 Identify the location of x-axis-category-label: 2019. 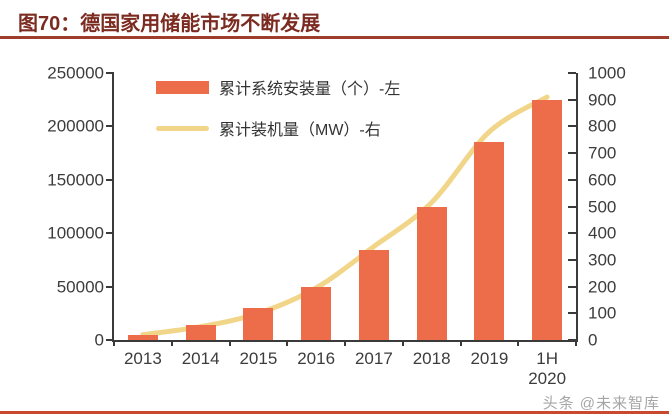
(489, 358).